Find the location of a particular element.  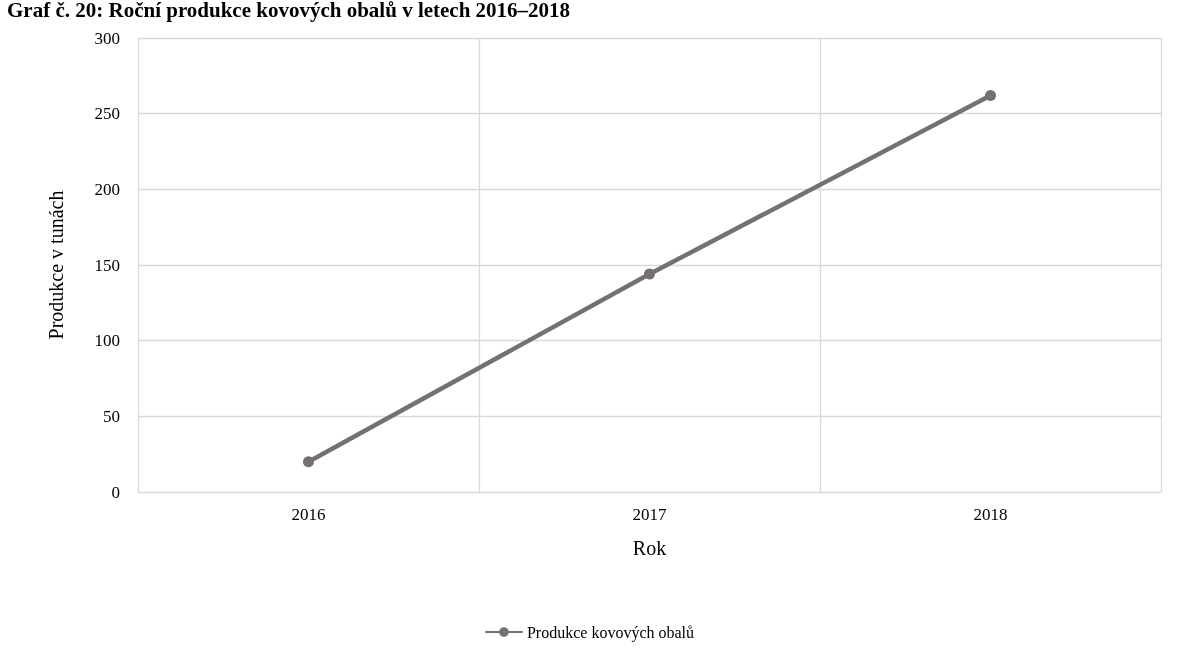

x-tick-label: 2016 is located at coordinates (308, 514).